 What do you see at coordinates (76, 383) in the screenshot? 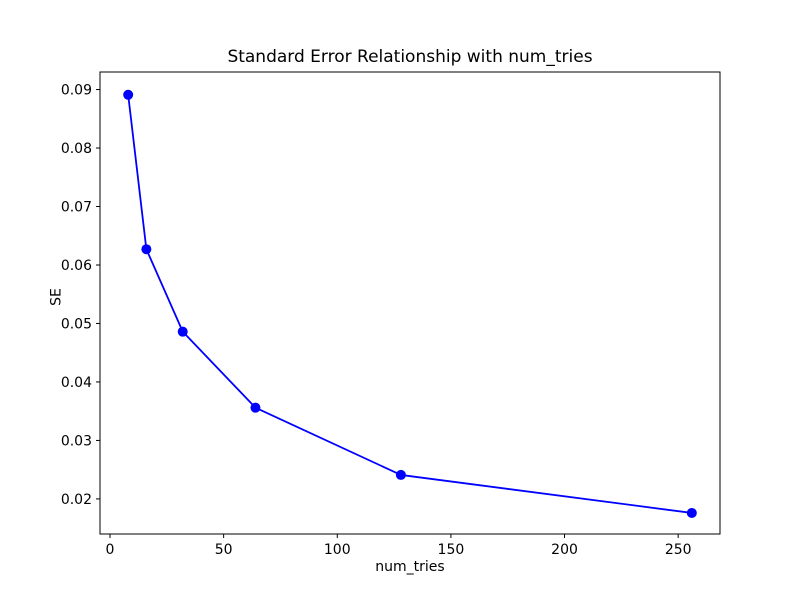
I see `y-tick-label: 0.04` at bounding box center [76, 383].